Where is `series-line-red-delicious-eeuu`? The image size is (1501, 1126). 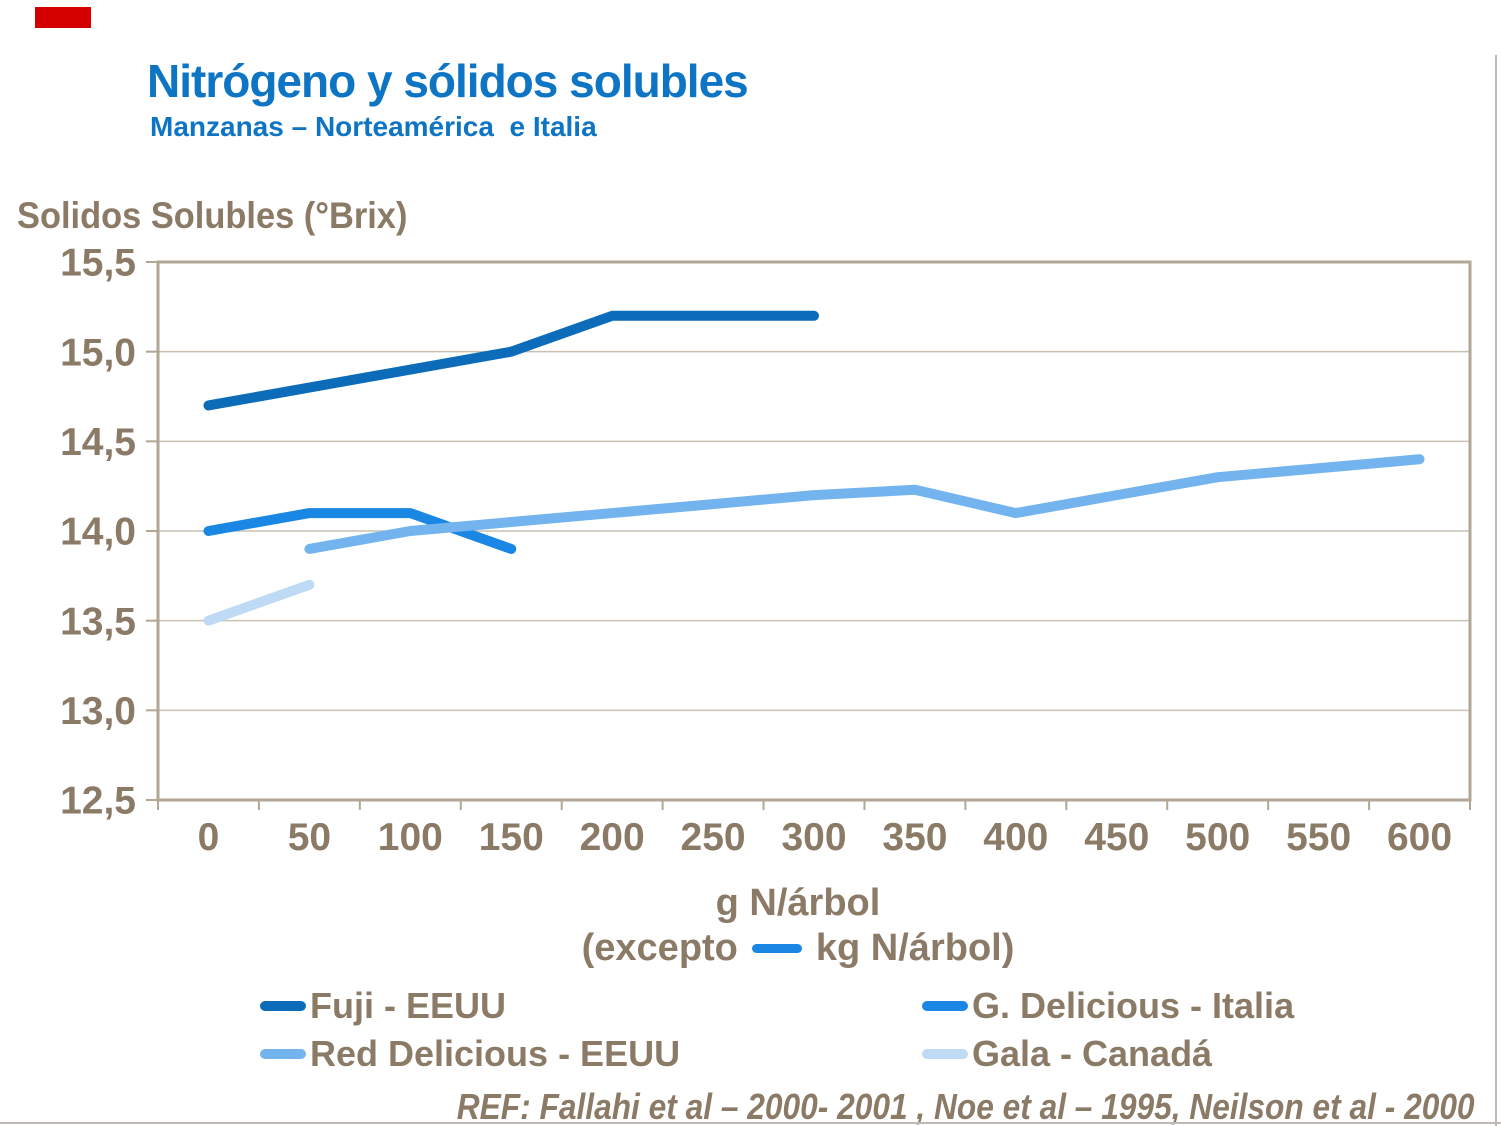
series-line-red-delicious-eeuu is located at coordinates (864, 504).